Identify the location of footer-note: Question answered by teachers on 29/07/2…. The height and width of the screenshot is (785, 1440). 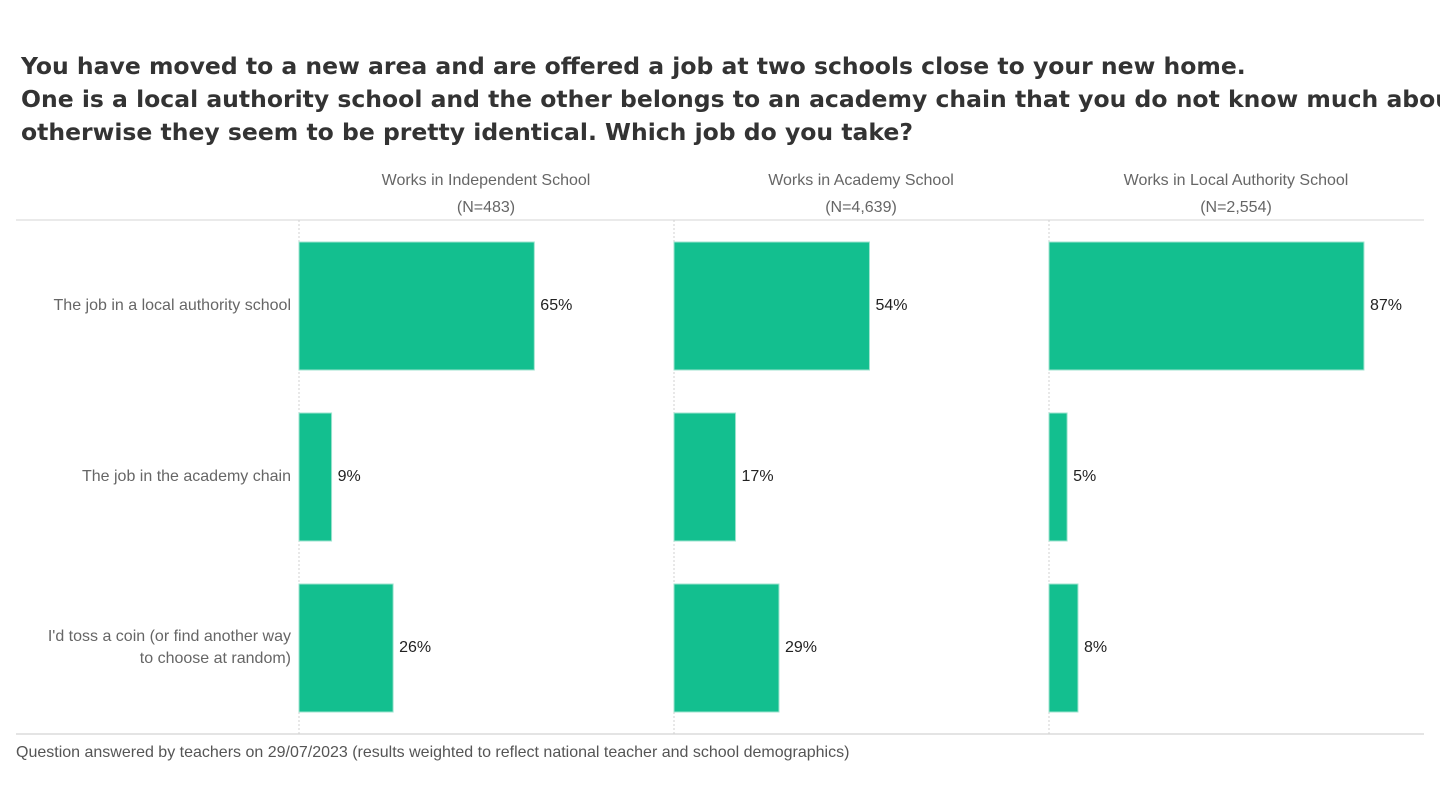
(433, 752).